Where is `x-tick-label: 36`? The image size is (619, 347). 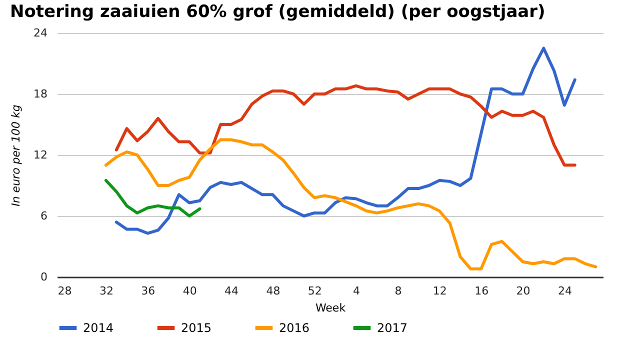 x-tick-label: 36 is located at coordinates (148, 291).